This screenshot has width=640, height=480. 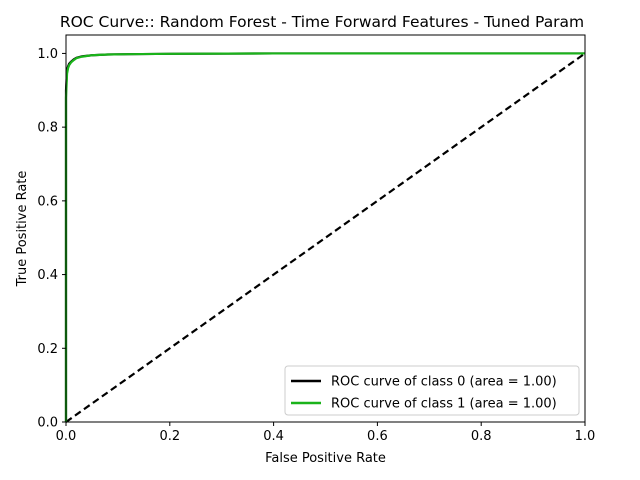 I want to click on x-axis-label: False Positive Rate, so click(x=325, y=458).